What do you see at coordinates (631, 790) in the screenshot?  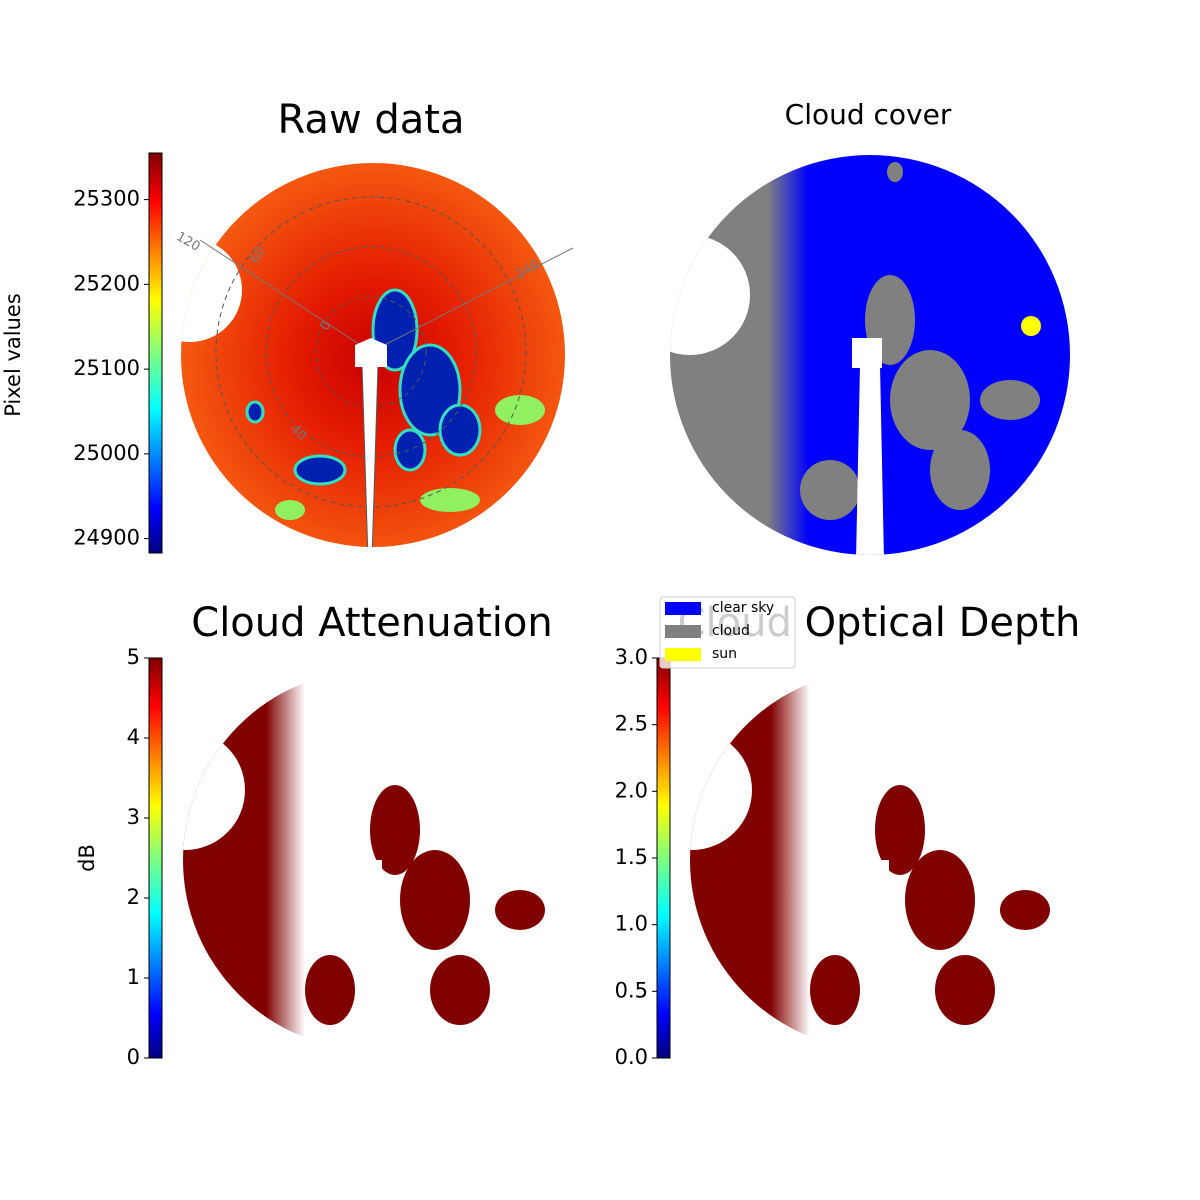 I see `colorbar-tick-label: 2.0` at bounding box center [631, 790].